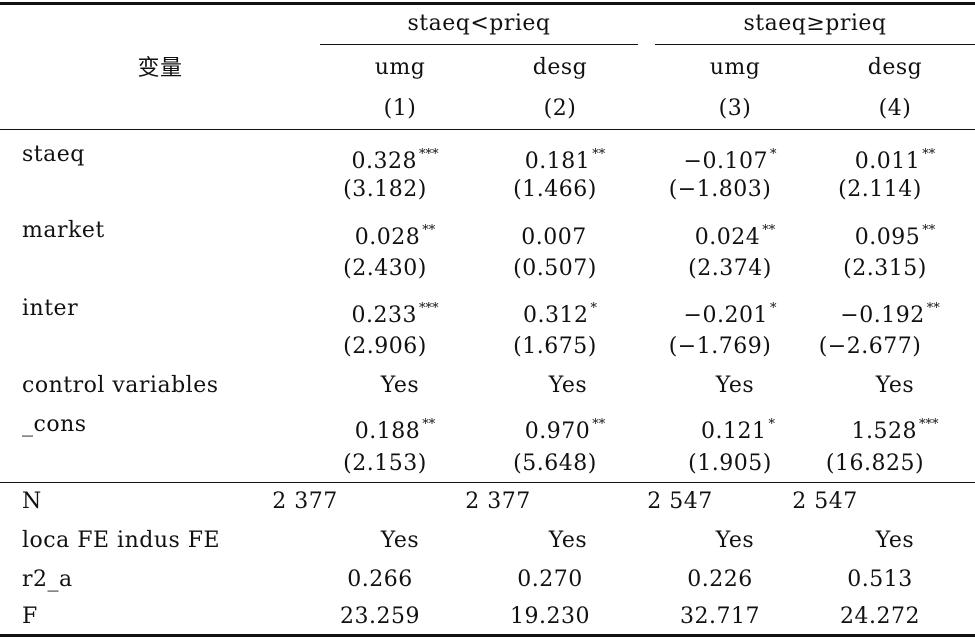  I want to click on inter-t-3: (−1.769), so click(720, 346).